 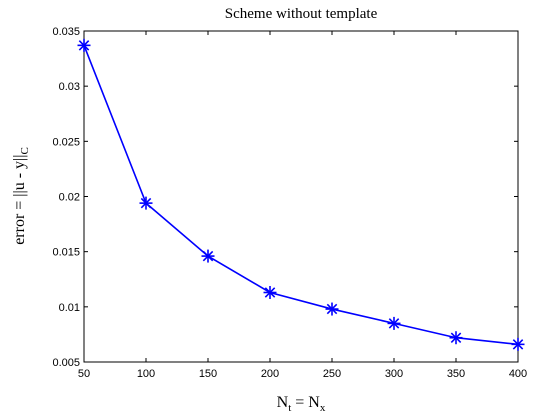 What do you see at coordinates (456, 374) in the screenshot?
I see `x-tick-label: 350` at bounding box center [456, 374].